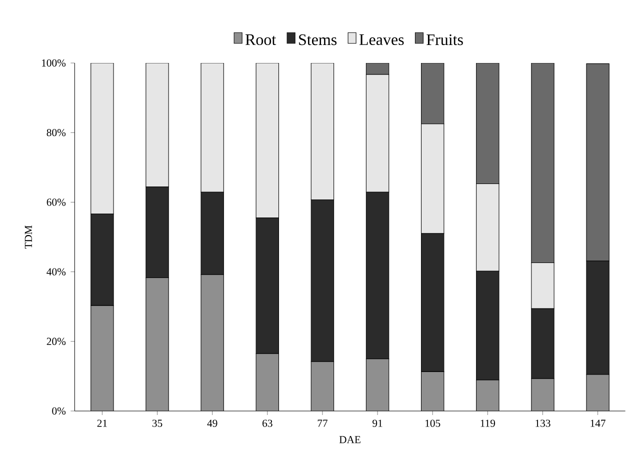  Describe the element at coordinates (543, 423) in the screenshot. I see `x-tick-label: 133` at that location.